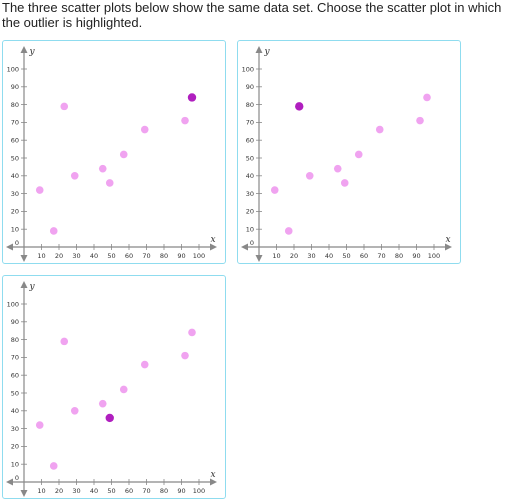 This screenshot has height=500, width=511. Describe the element at coordinates (250, 87) in the screenshot. I see `y-tick-label: 90` at that location.